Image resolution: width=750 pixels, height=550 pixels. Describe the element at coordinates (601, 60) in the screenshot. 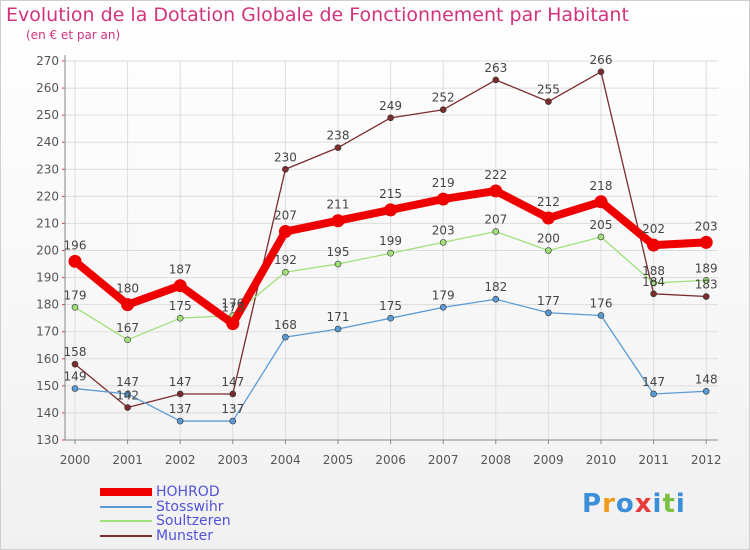

I see `data-label-munster: 266` at that location.